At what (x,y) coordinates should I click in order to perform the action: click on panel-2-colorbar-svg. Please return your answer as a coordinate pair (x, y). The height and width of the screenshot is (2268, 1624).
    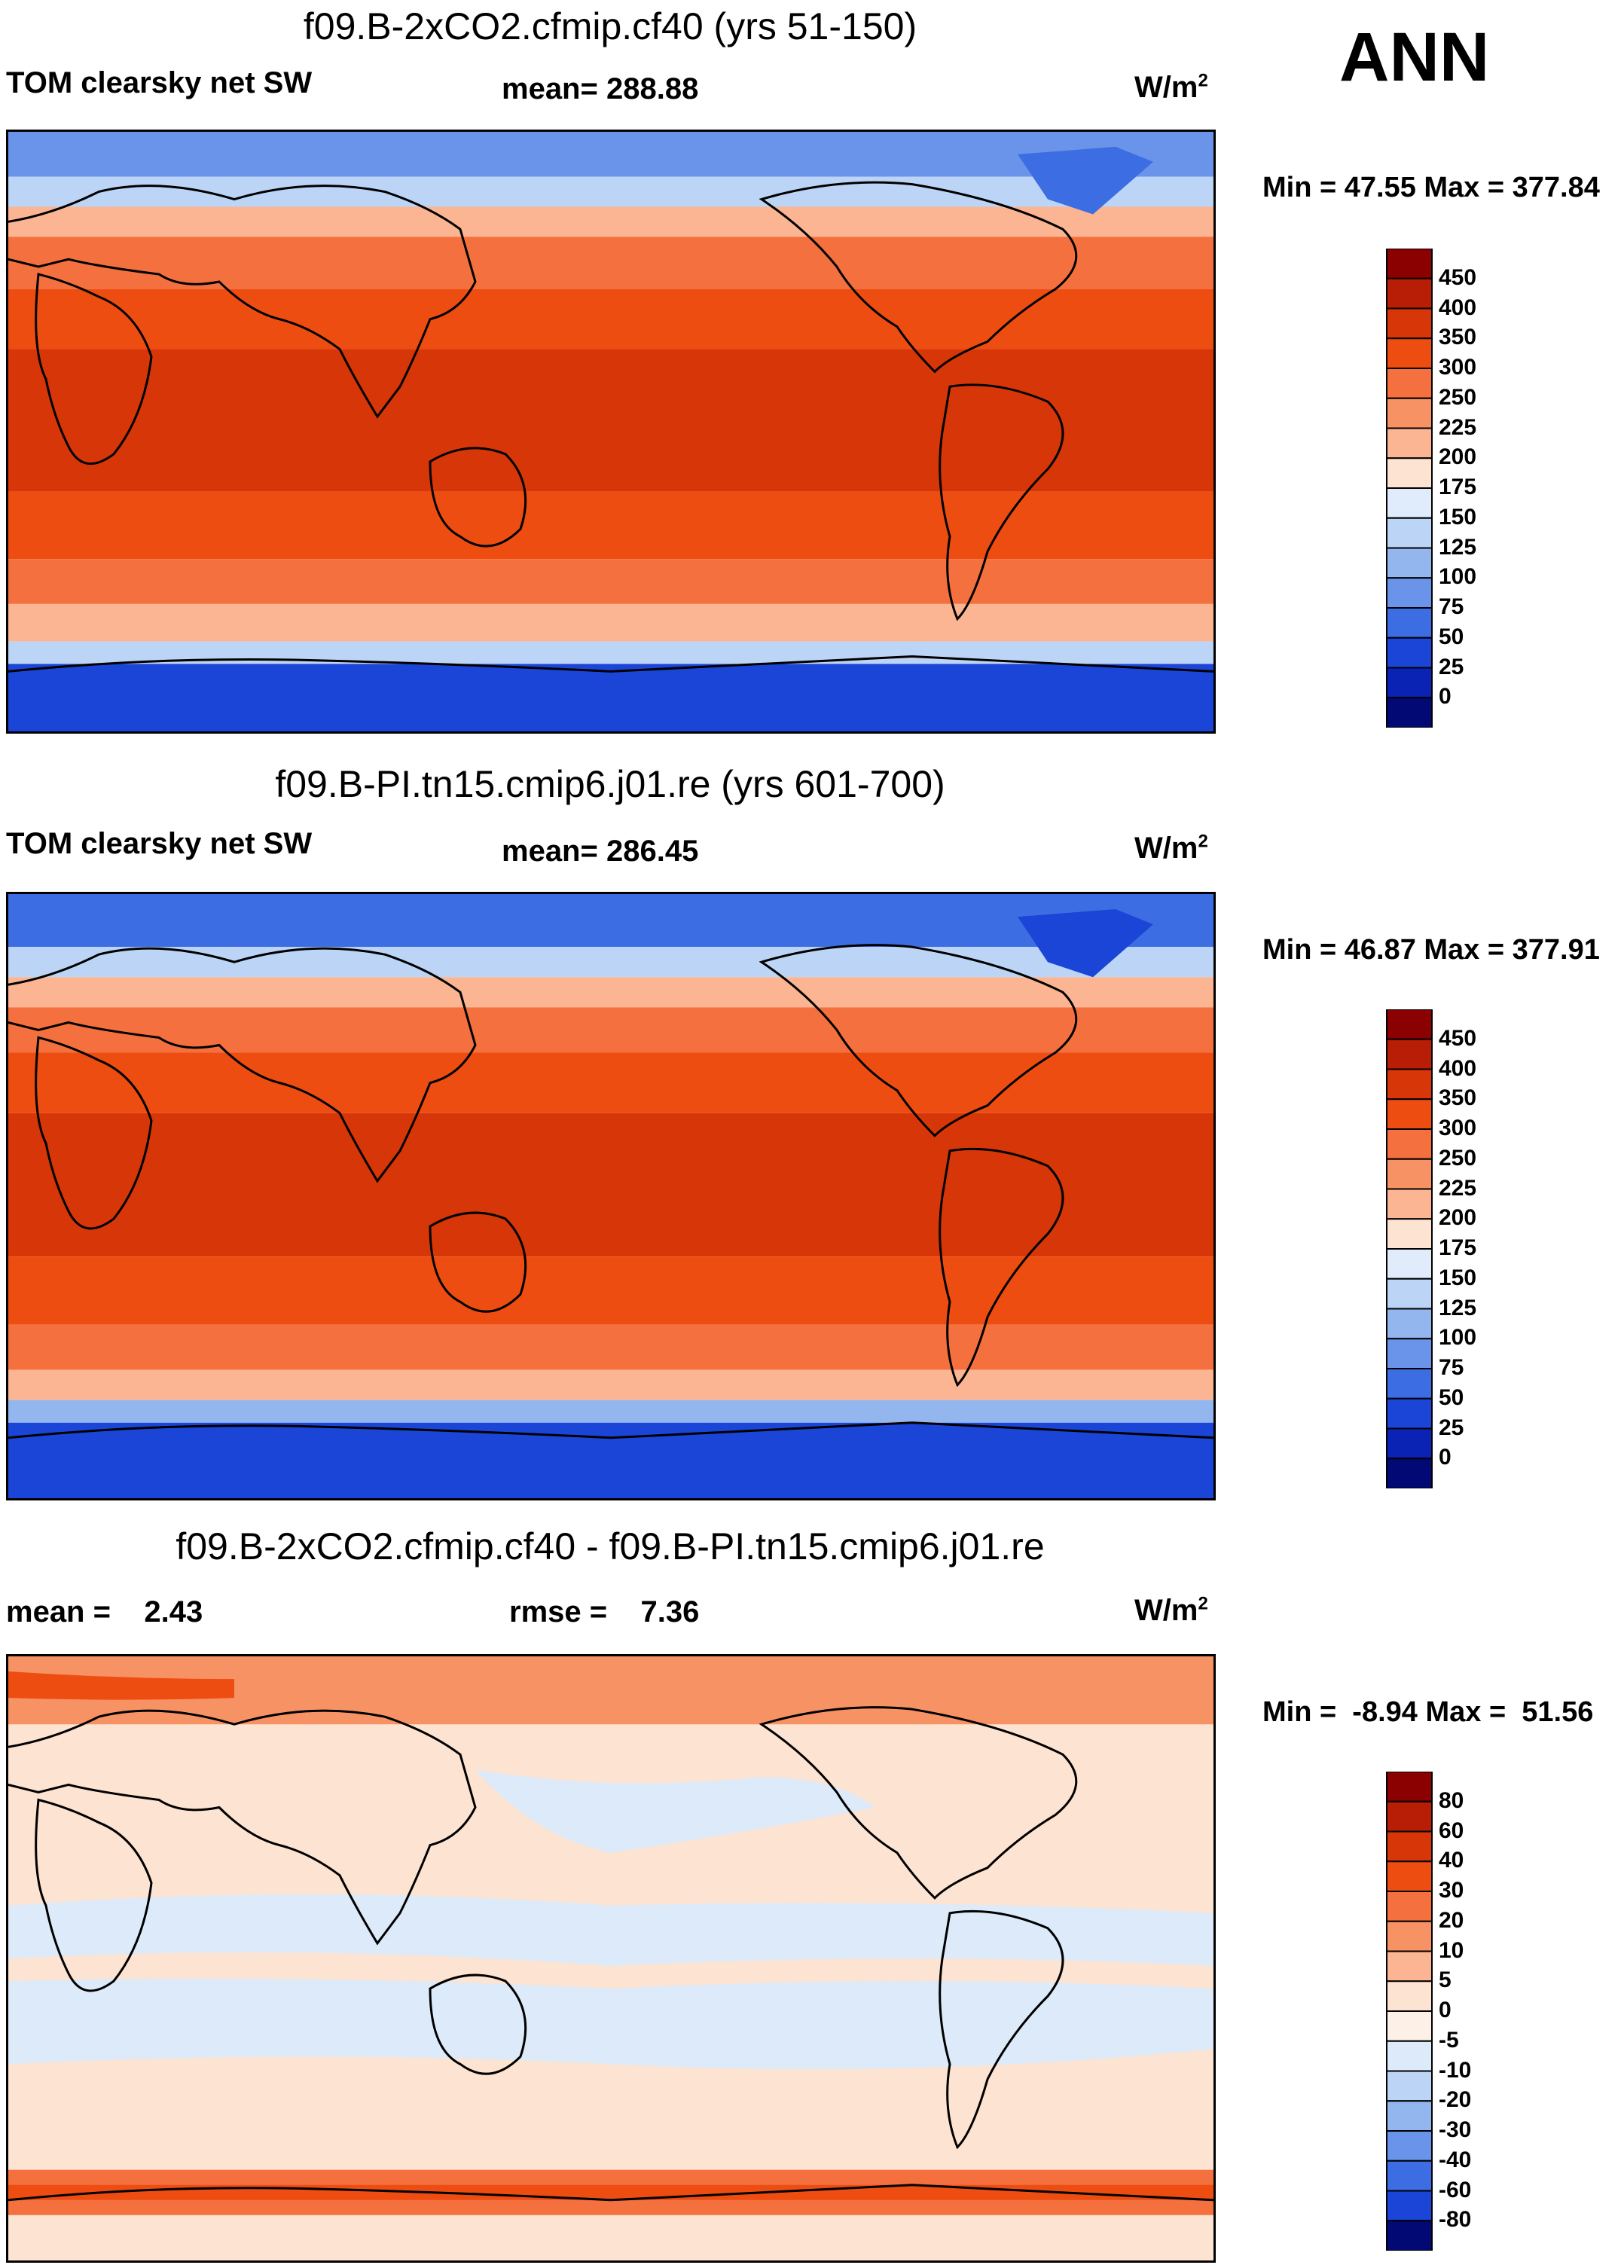
    Looking at the image, I should click on (1410, 1249).